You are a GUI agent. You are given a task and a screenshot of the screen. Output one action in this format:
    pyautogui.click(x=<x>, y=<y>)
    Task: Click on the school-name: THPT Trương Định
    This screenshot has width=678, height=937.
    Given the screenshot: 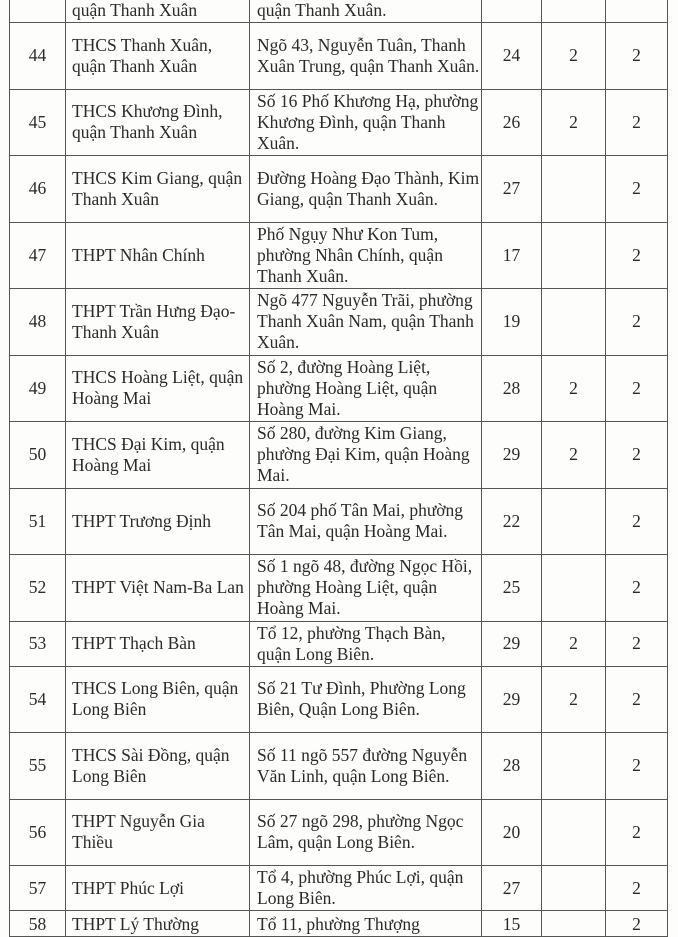 What is the action you would take?
    pyautogui.click(x=157, y=521)
    